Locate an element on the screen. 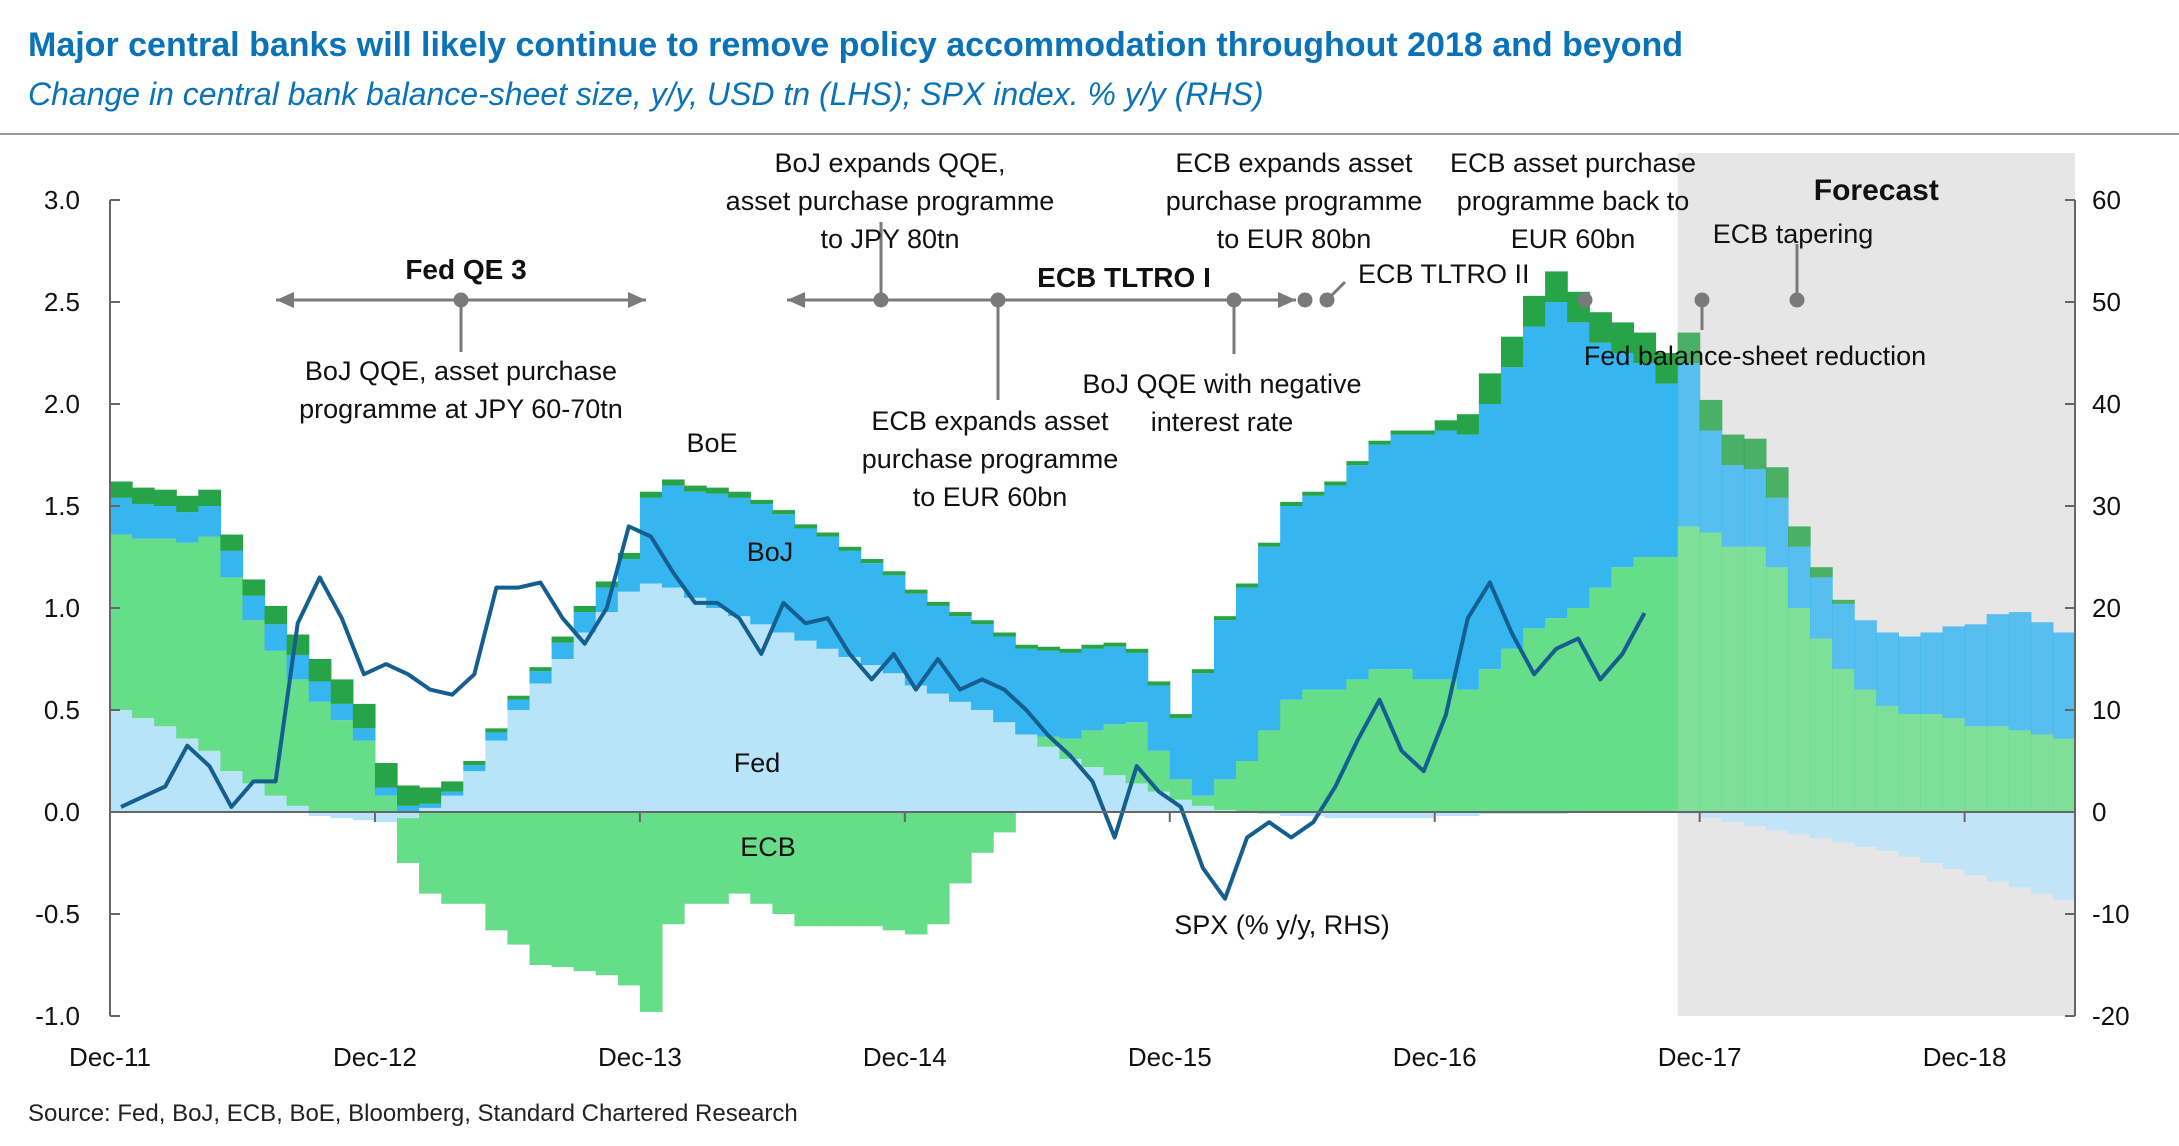 The image size is (2179, 1146). anno-fed-qe3-line-0: Fed QE 3 is located at coordinates (465, 269).